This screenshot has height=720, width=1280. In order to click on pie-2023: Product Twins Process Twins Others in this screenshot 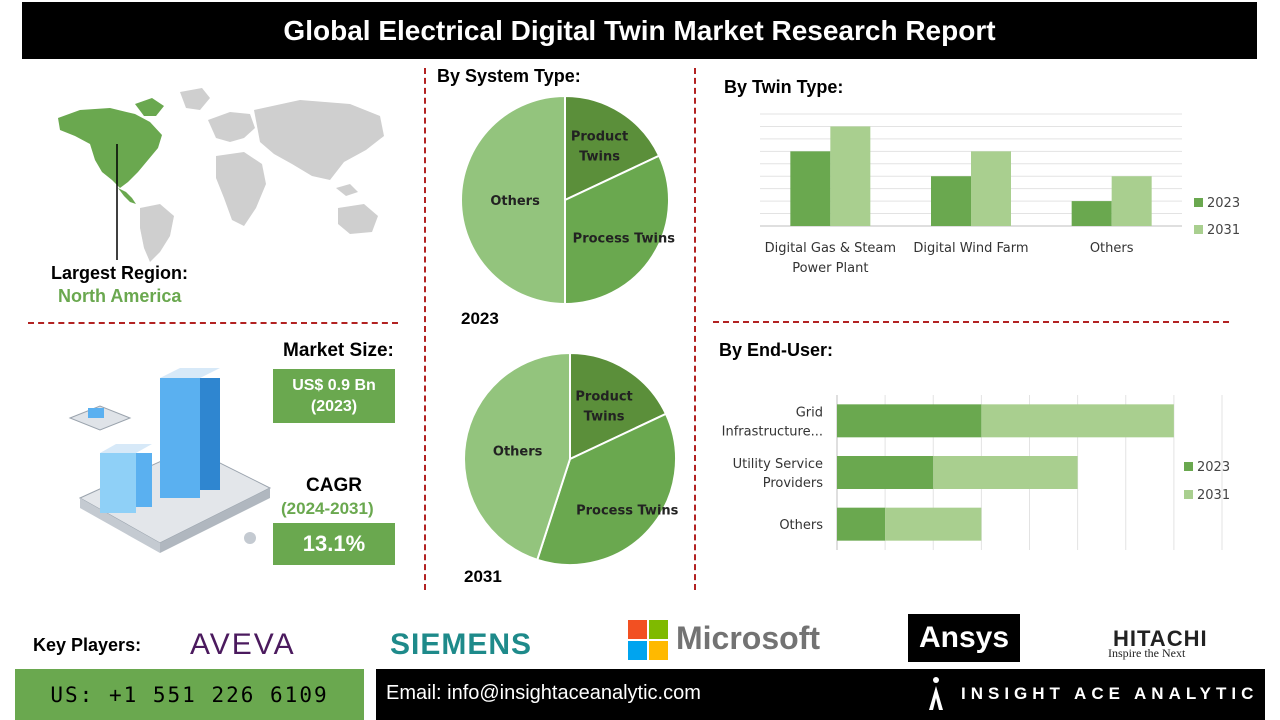, I will do `click(568, 200)`.